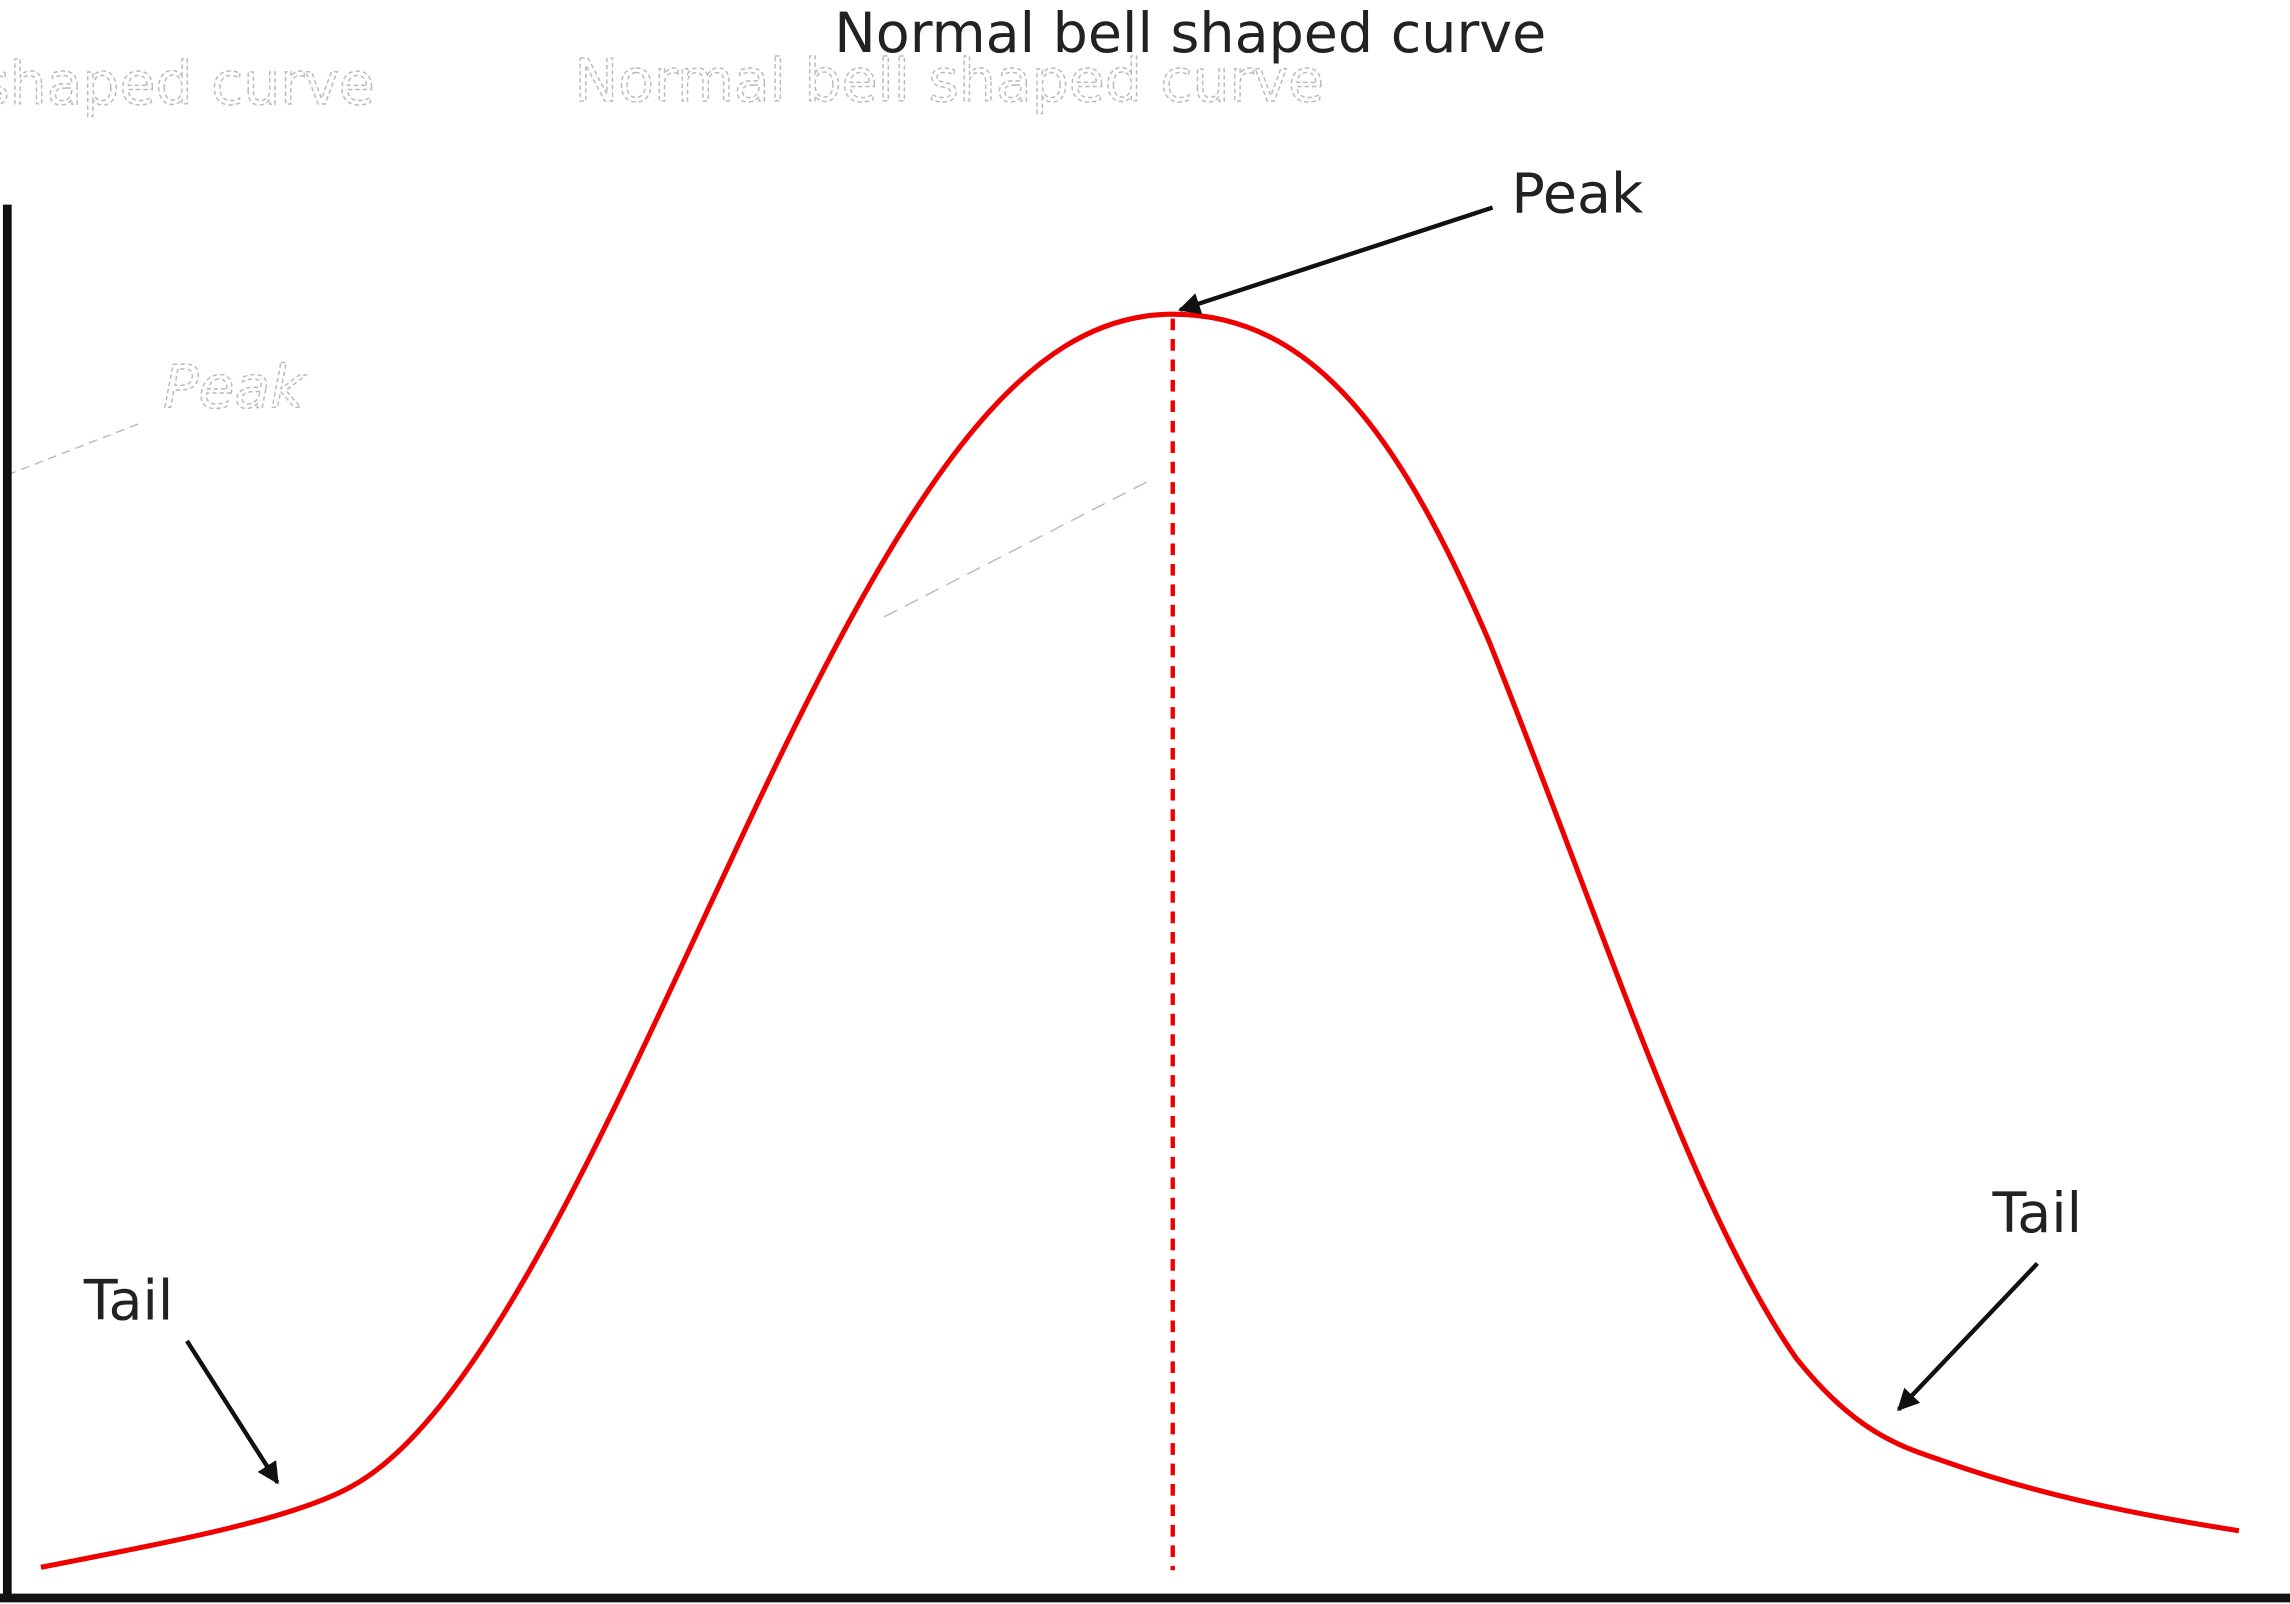 The height and width of the screenshot is (1604, 2290). I want to click on ghost-text: Peak, so click(234, 388).